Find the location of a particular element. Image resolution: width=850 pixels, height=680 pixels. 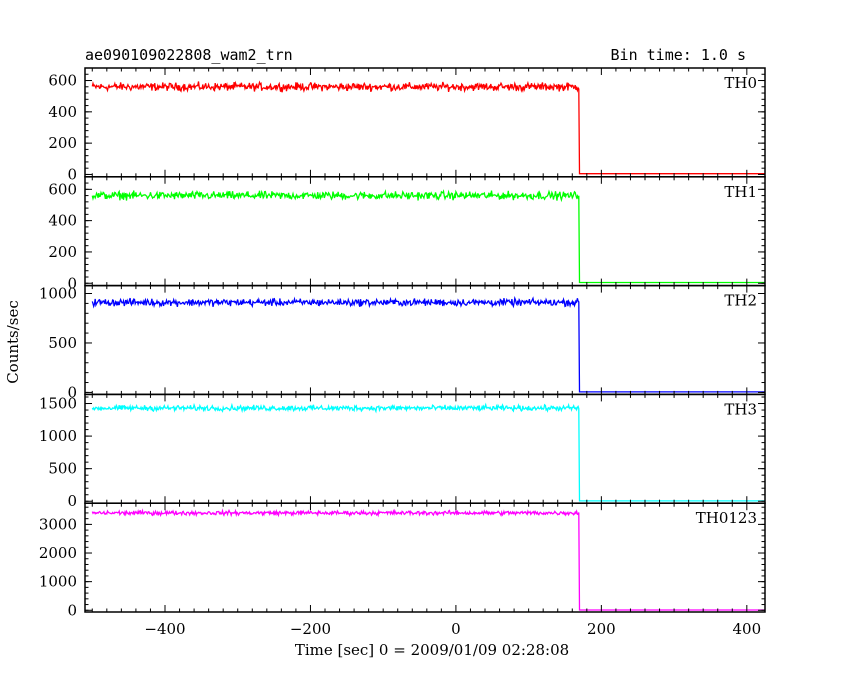

panel-label-th3: TH3 is located at coordinates (740, 409).